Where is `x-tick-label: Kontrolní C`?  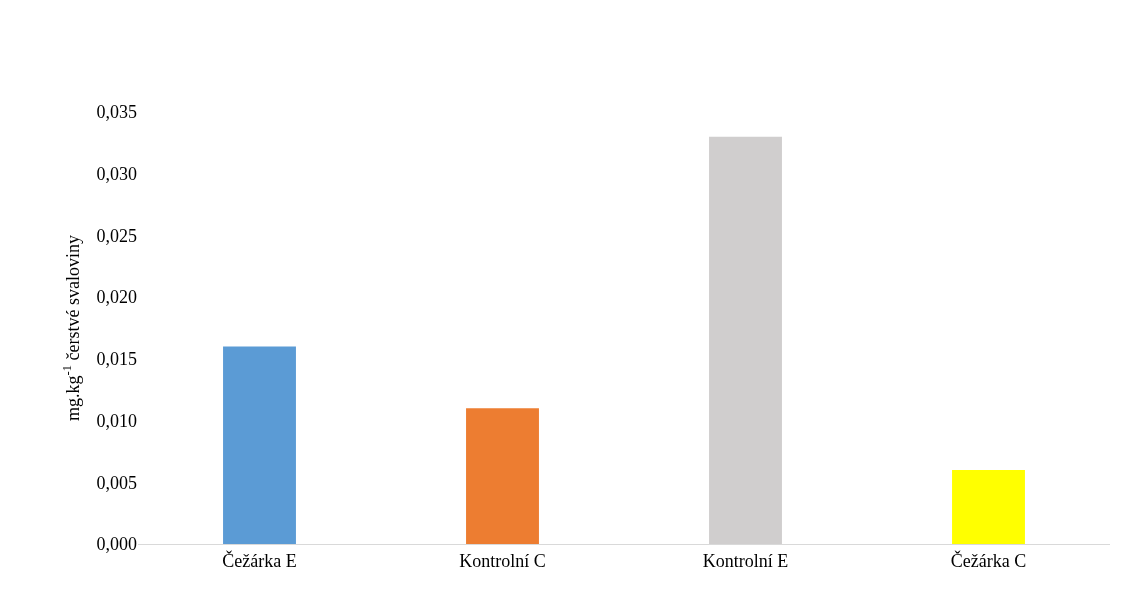
x-tick-label: Kontrolní C is located at coordinates (502, 560).